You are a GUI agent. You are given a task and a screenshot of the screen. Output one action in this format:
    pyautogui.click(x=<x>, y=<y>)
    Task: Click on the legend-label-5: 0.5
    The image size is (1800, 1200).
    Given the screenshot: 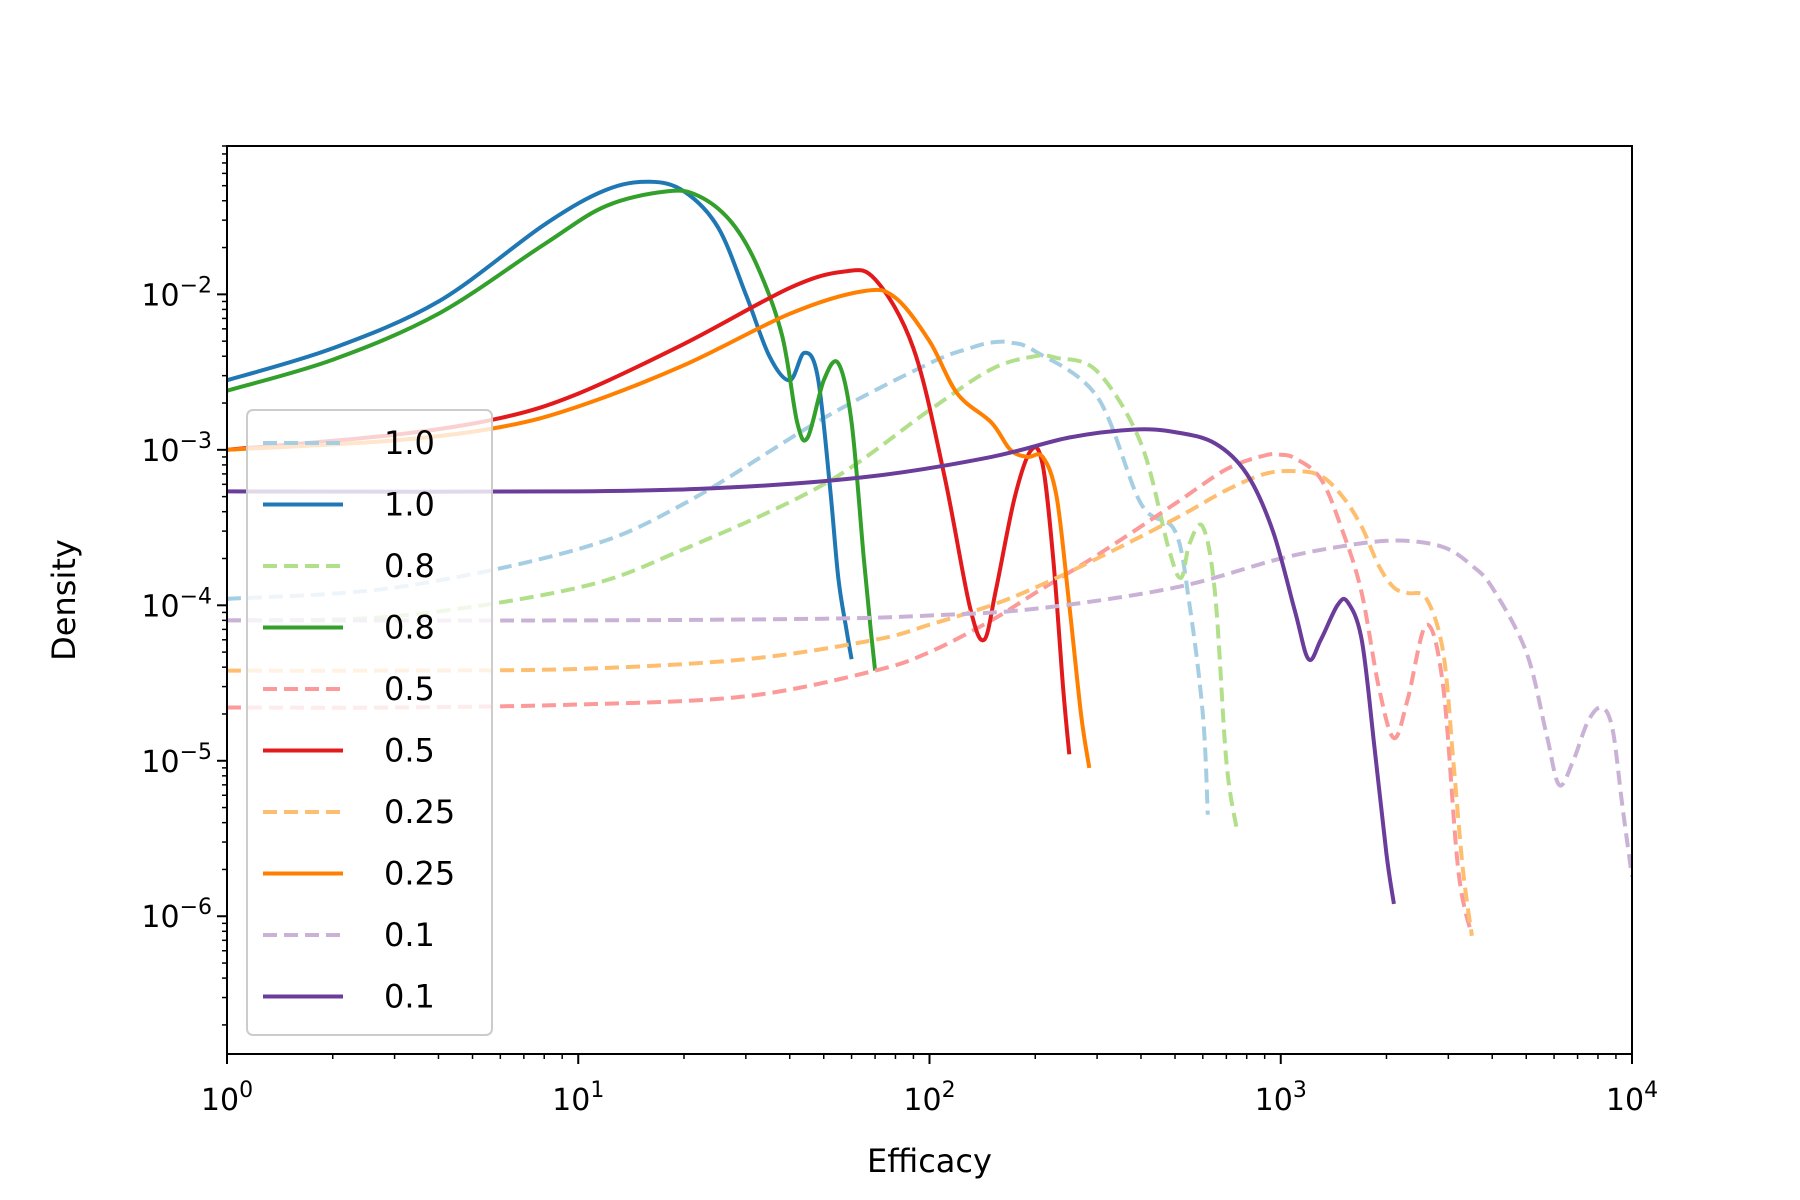 What is the action you would take?
    pyautogui.click(x=409, y=751)
    